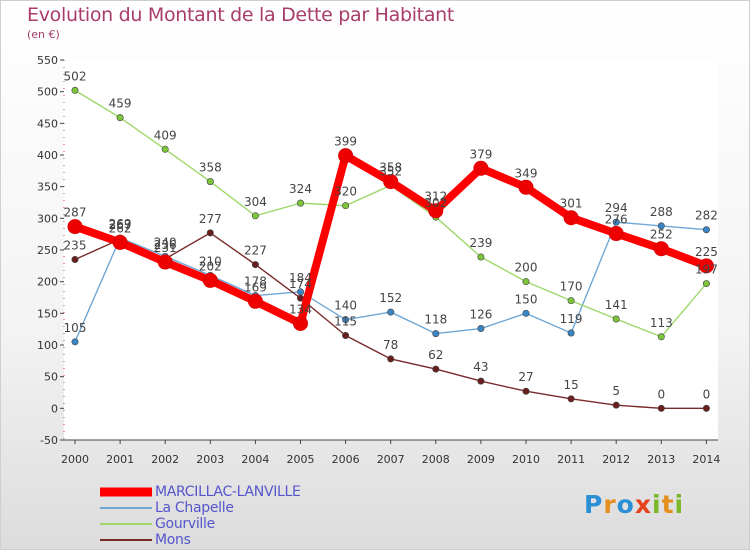 Image resolution: width=750 pixels, height=550 pixels. Describe the element at coordinates (435, 203) in the screenshot. I see `data-label-gourville: 302` at that location.